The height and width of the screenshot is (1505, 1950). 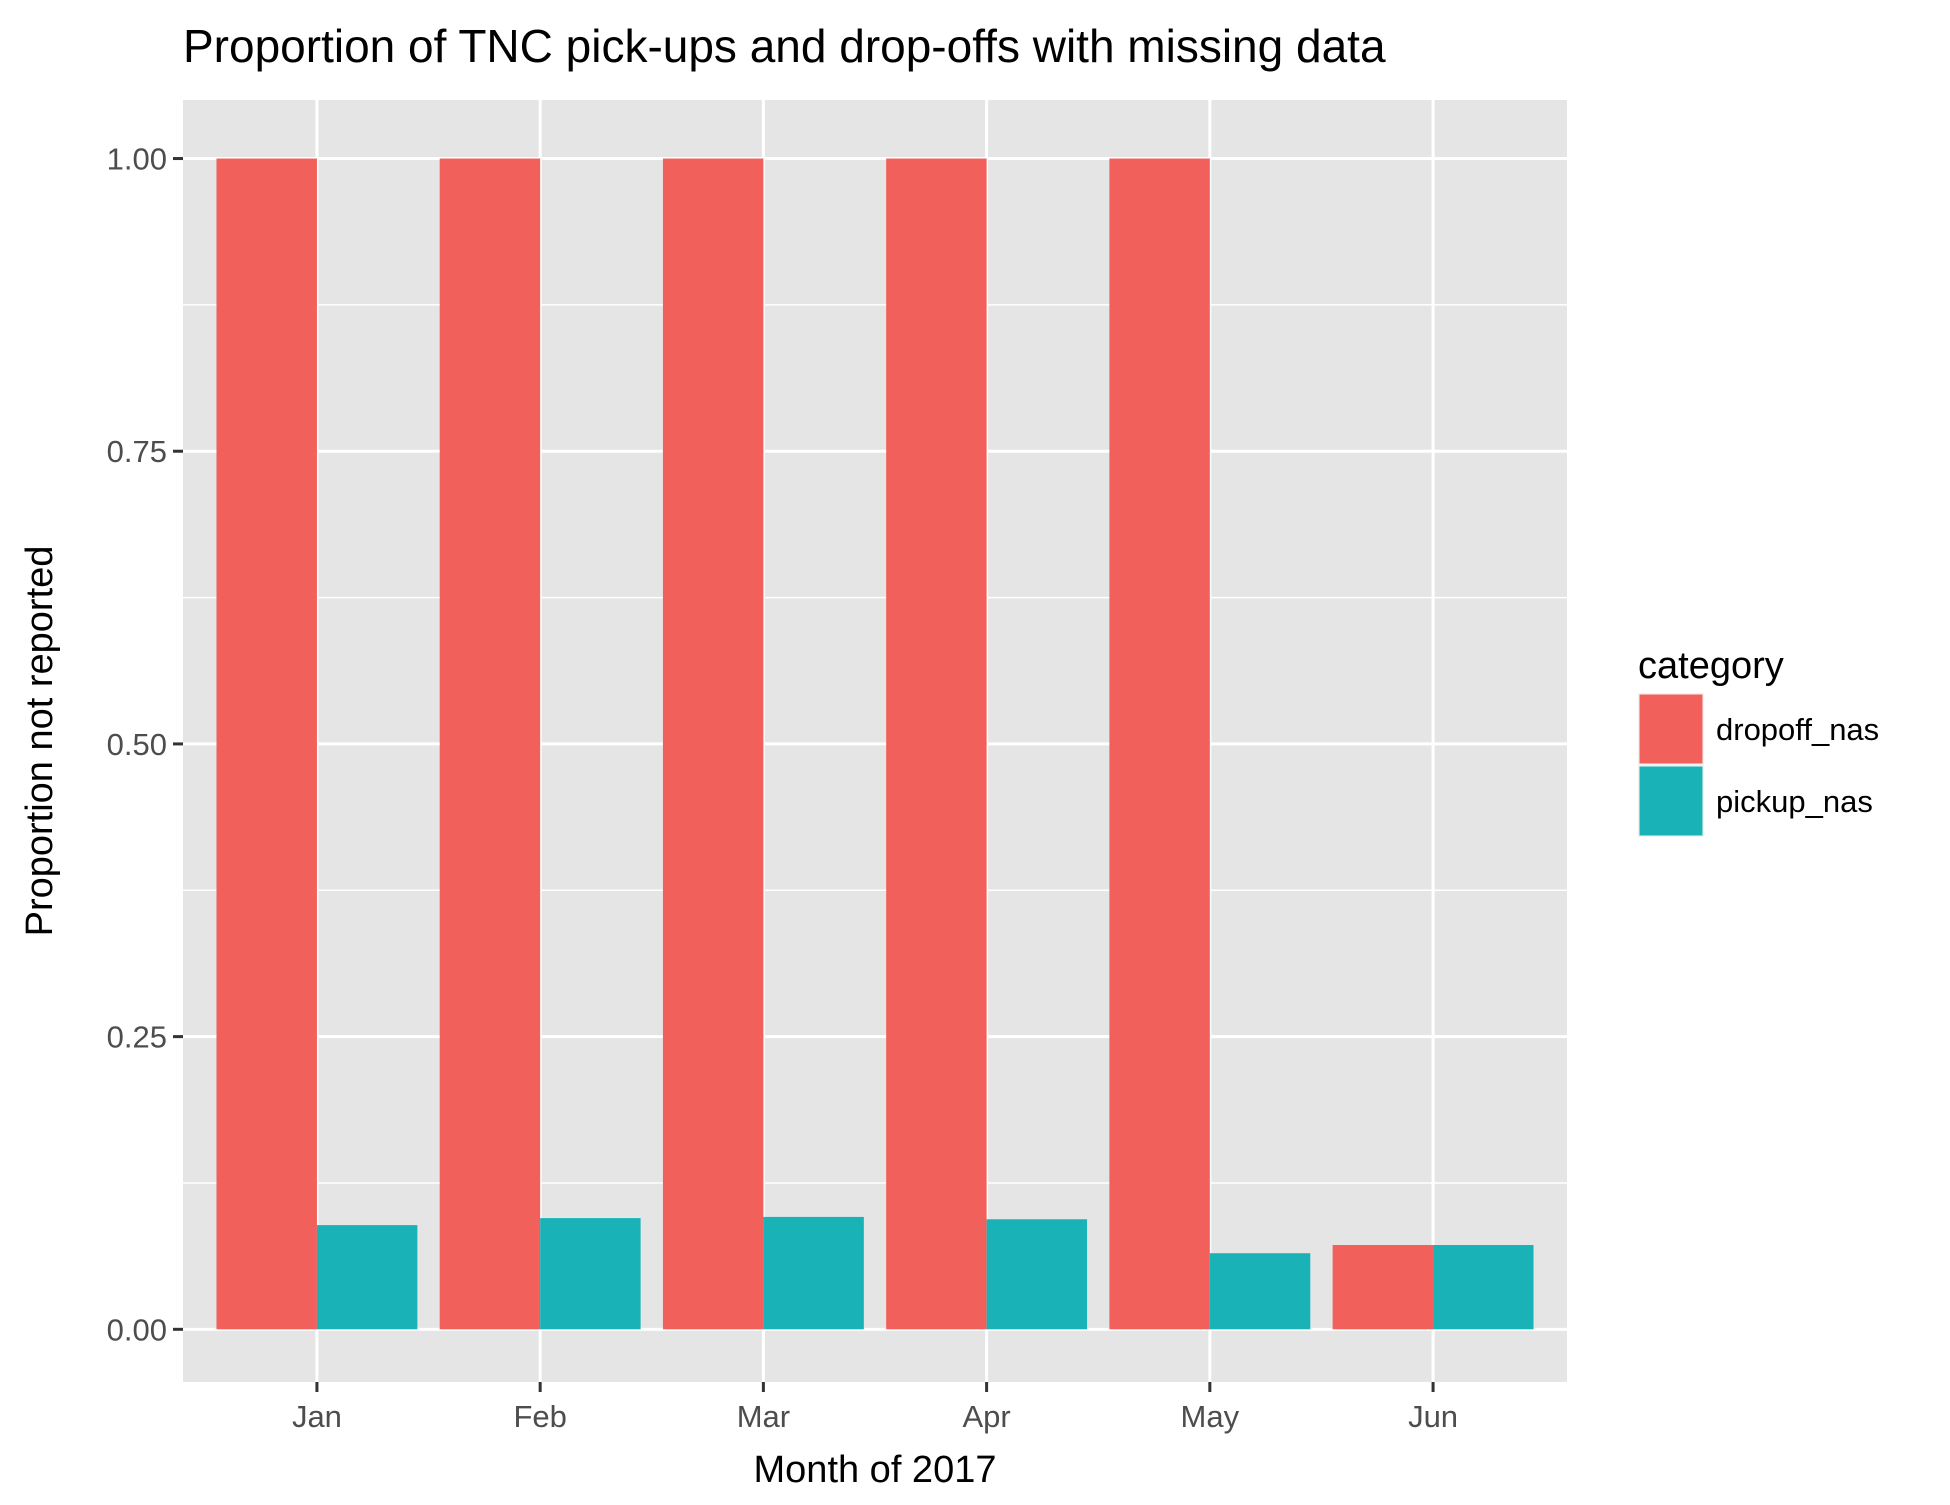 I want to click on x-tick-label: Jan, so click(x=317, y=1416).